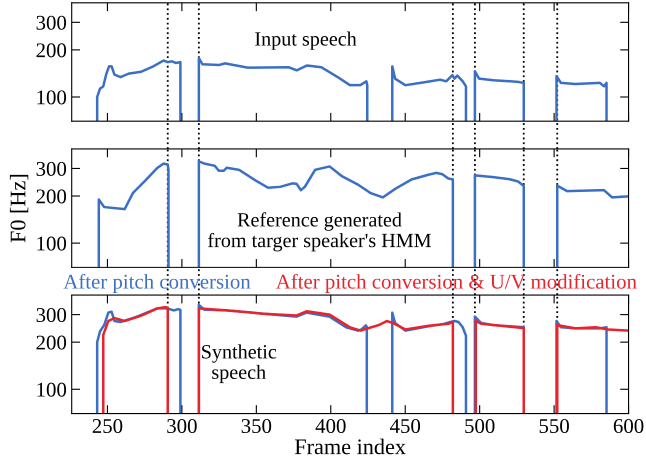  Describe the element at coordinates (331, 426) in the screenshot. I see `x-tick-label: 400` at that location.